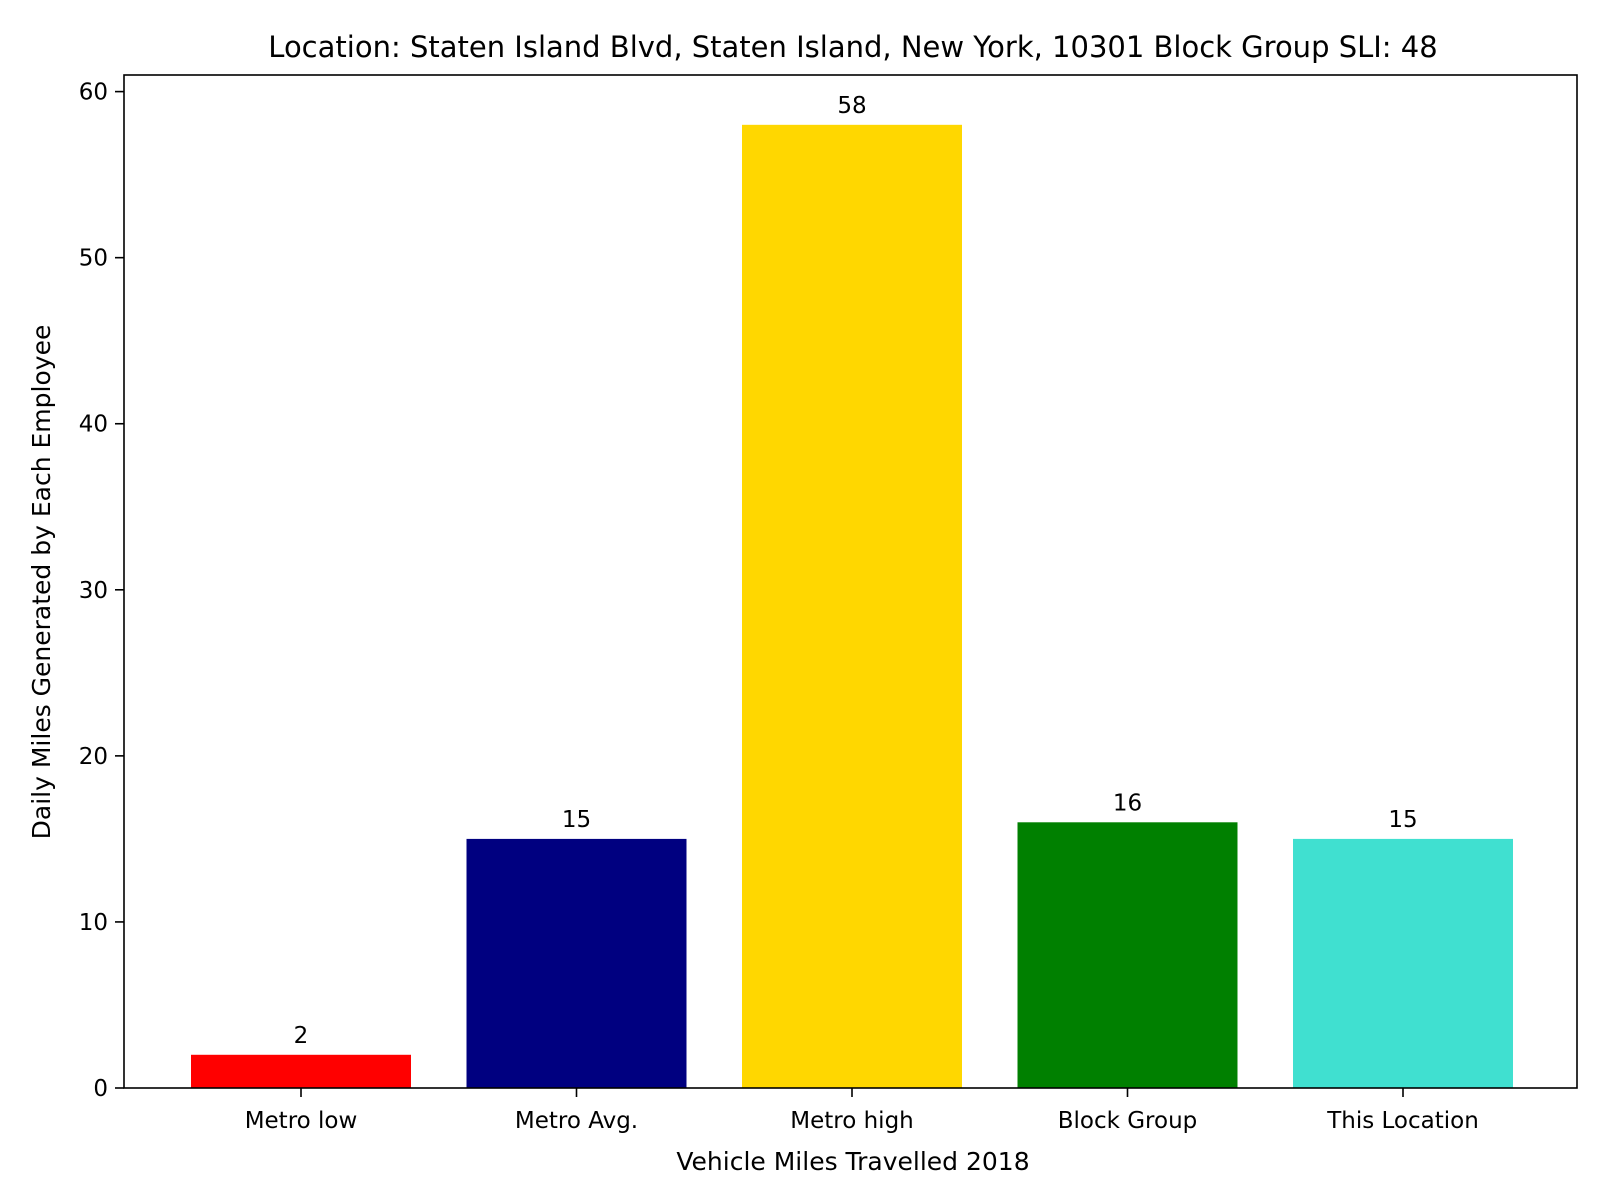  Describe the element at coordinates (852, 1121) in the screenshot. I see `x-tick-label-metro-high: Metro high` at that location.